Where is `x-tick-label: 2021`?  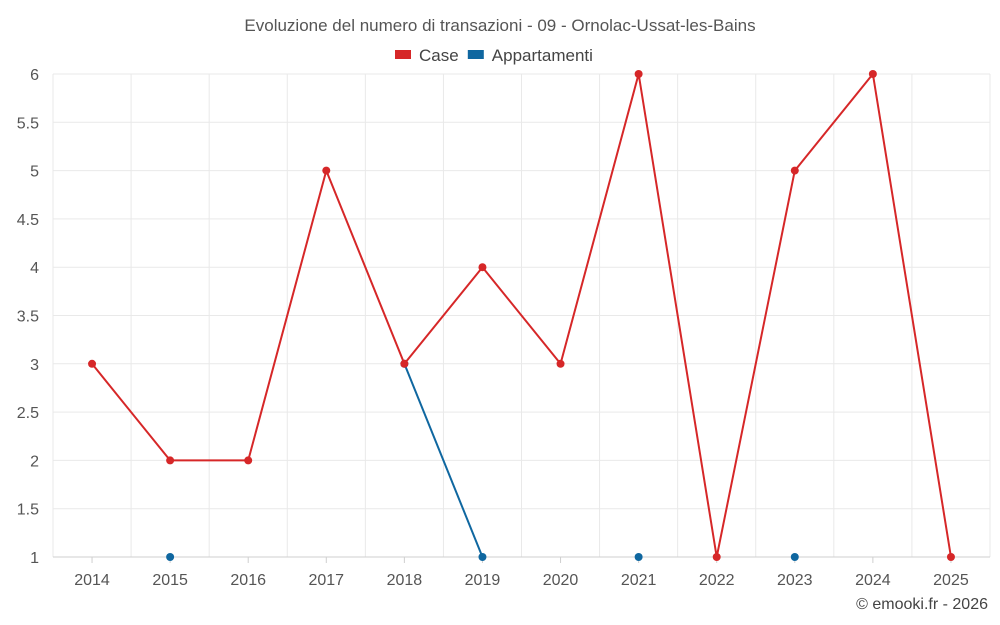 x-tick-label: 2021 is located at coordinates (639, 580).